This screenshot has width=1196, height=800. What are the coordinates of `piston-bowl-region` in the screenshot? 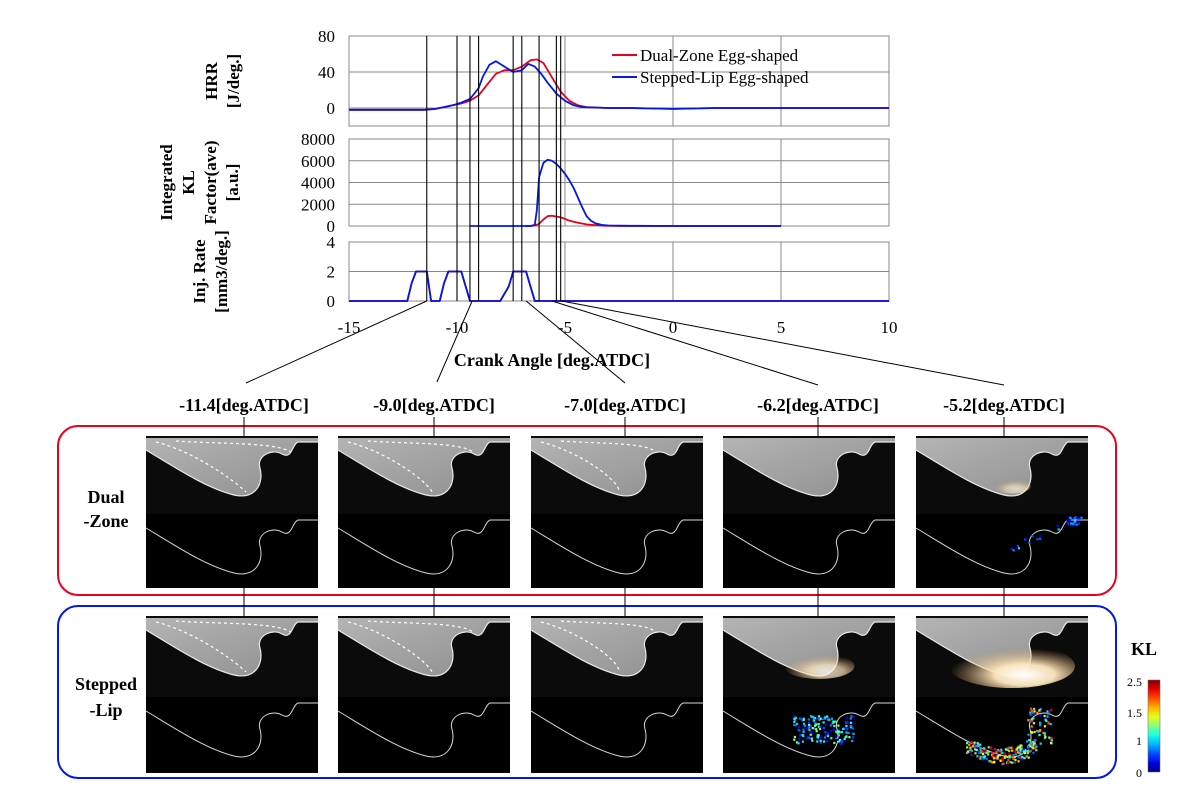 It's located at (424, 647).